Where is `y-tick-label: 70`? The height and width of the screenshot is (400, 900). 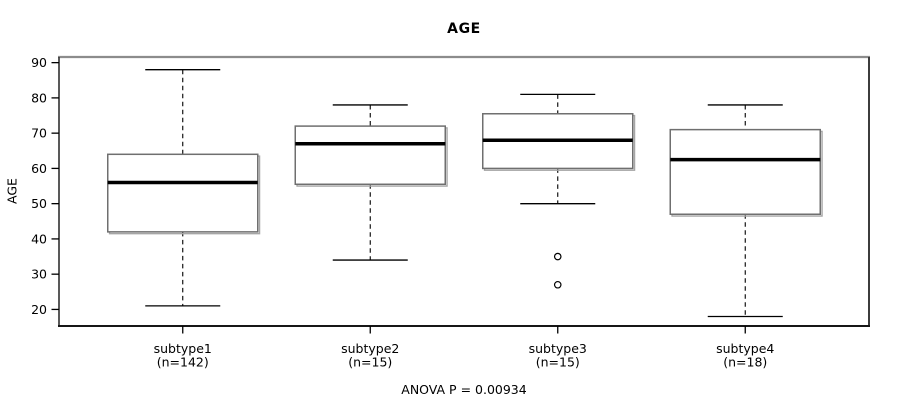
y-tick-label: 70 is located at coordinates (39, 133).